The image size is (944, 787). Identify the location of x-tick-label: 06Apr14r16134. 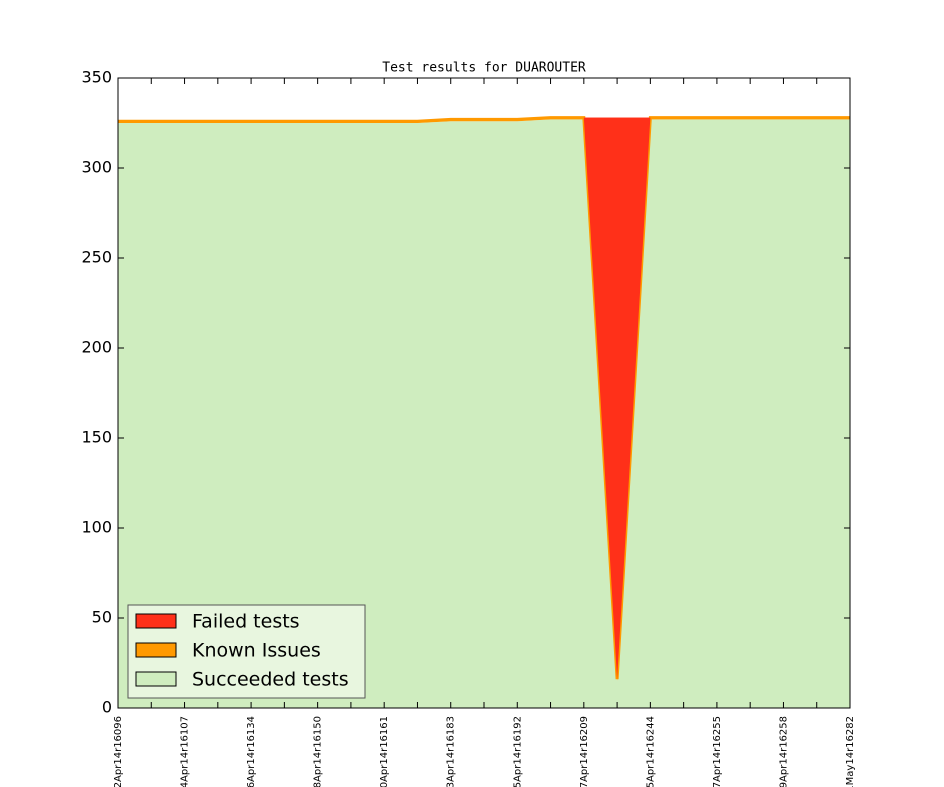
(251, 751).